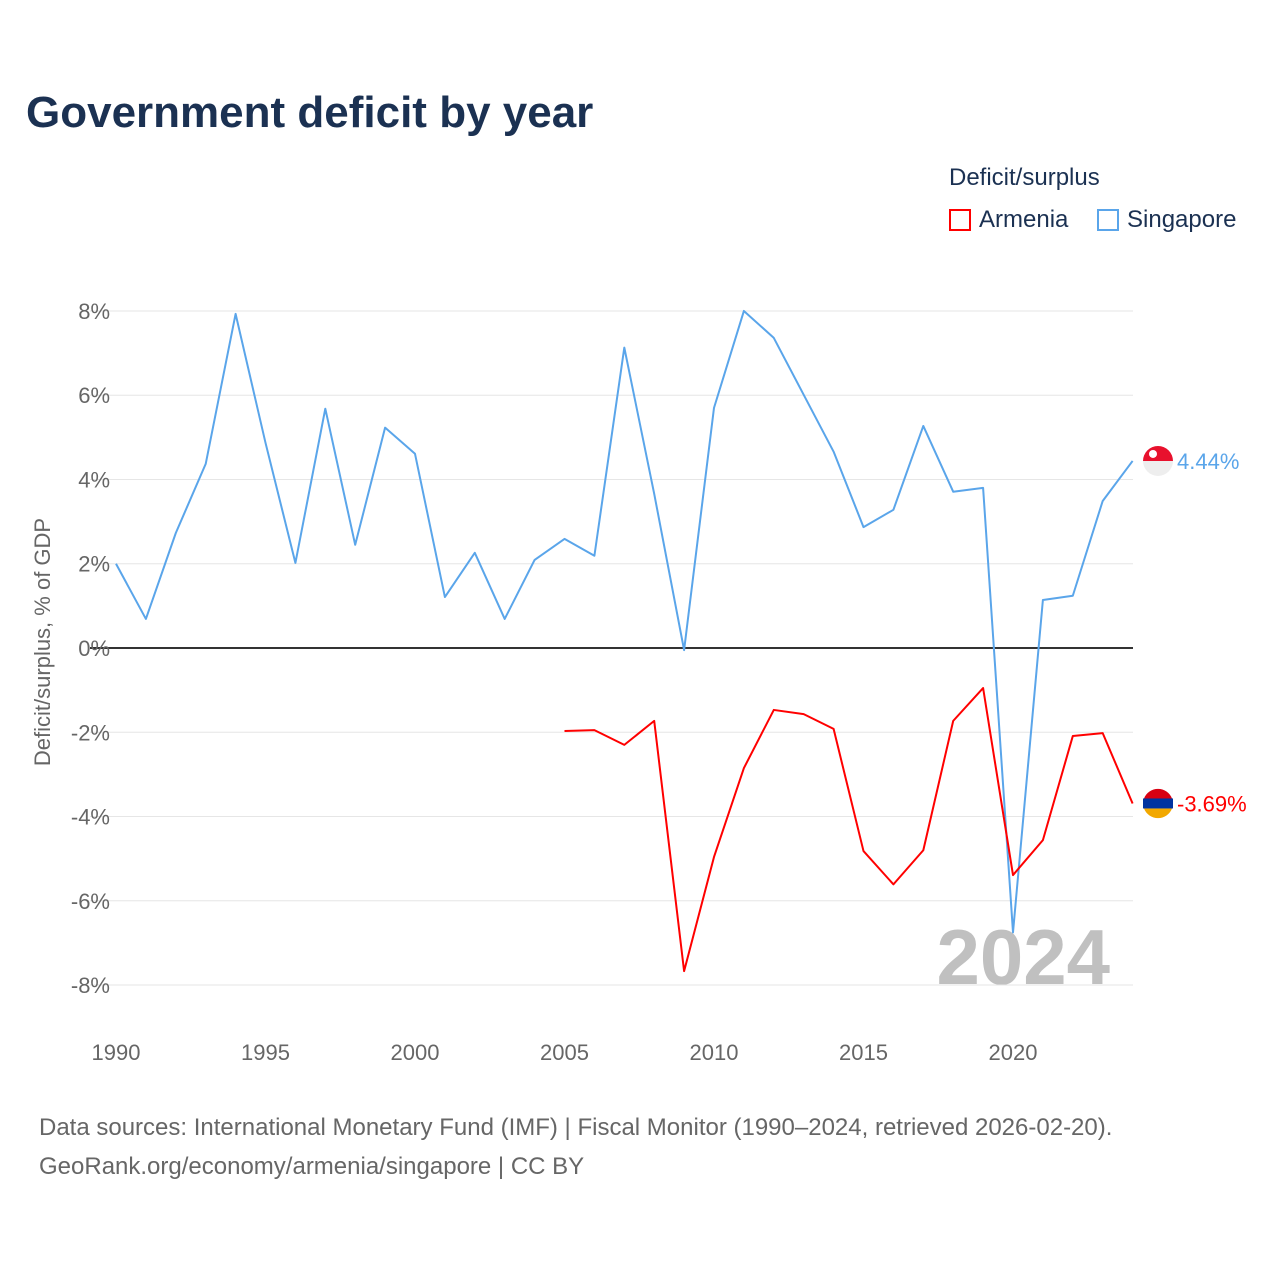 The image size is (1280, 1280). I want to click on x-tick-label: 2005, so click(564, 1052).